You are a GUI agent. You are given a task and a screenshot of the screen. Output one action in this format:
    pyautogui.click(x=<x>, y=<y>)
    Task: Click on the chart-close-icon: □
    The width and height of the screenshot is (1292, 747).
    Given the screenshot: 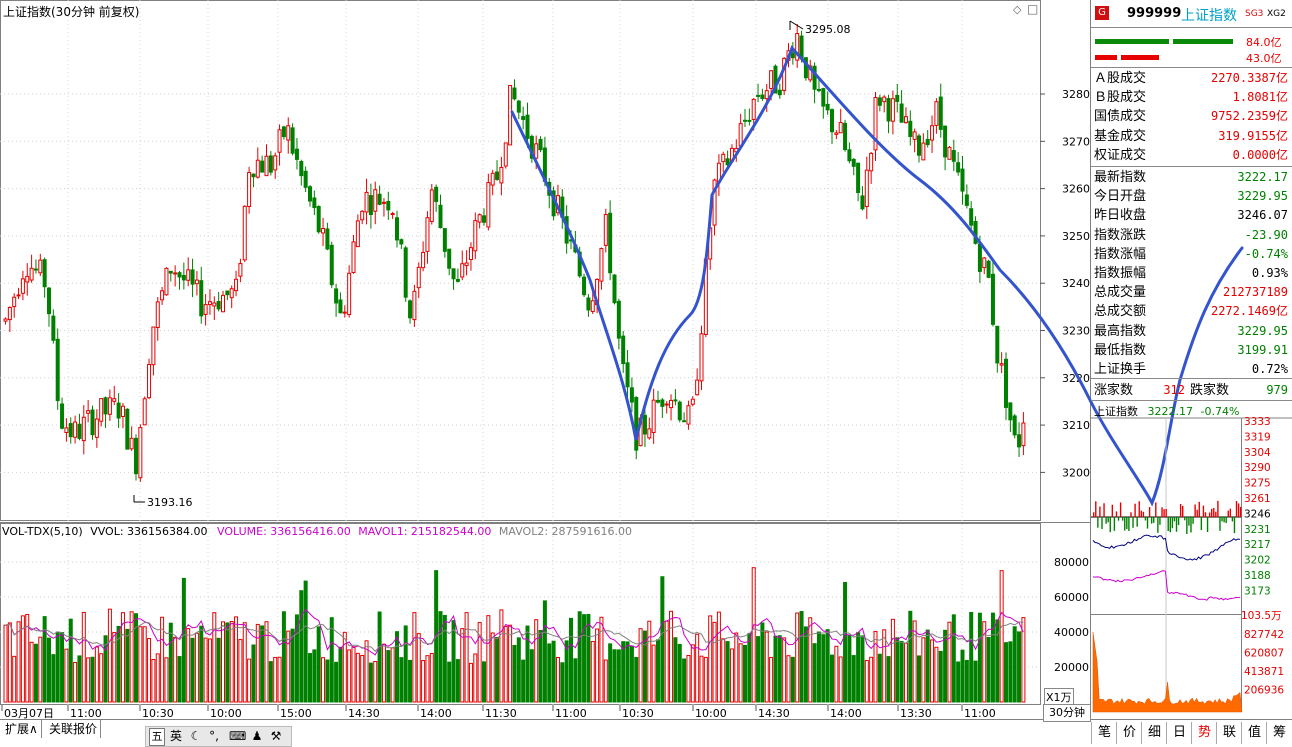 What is the action you would take?
    pyautogui.click(x=1033, y=9)
    